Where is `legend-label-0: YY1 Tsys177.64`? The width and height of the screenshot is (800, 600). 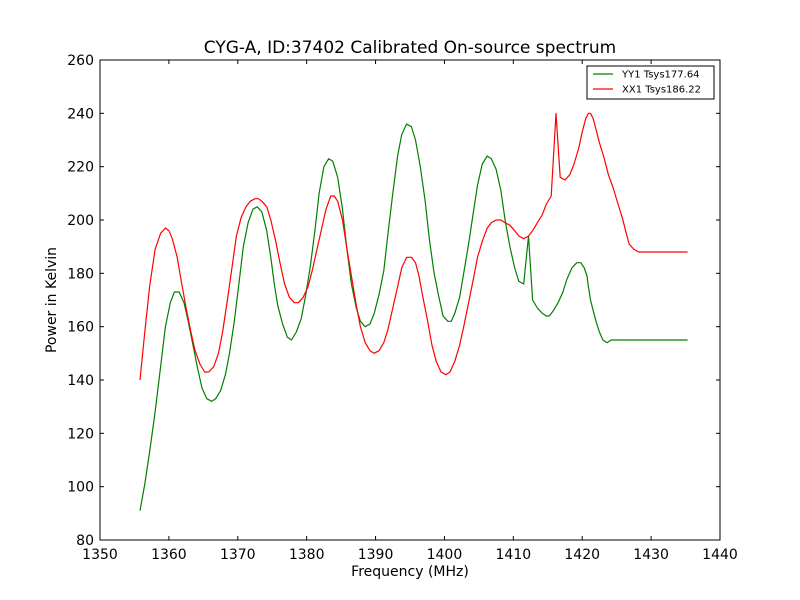
legend-label-0: YY1 Tsys177.64 is located at coordinates (660, 75).